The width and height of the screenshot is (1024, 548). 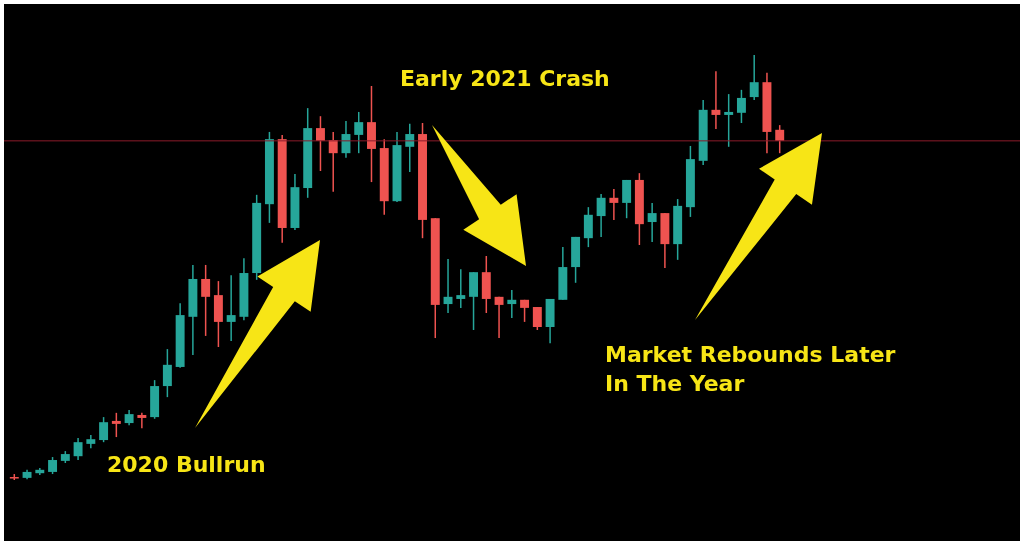 I want to click on annotation: 2020 Bullrun, so click(x=186, y=464).